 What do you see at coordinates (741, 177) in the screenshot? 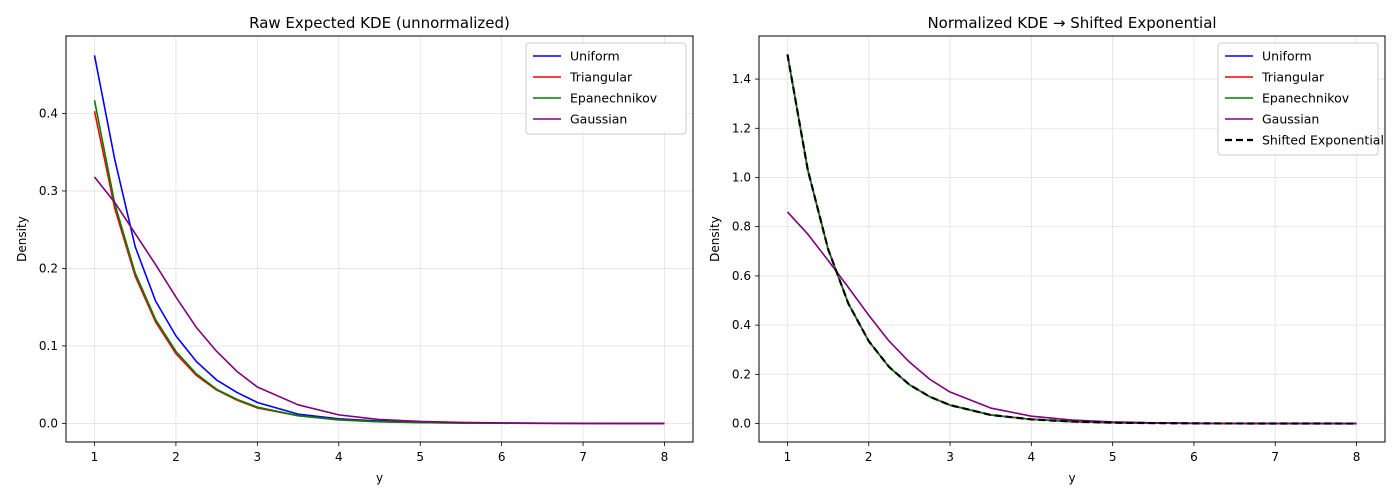
I see `y-tick-label: 1.0` at bounding box center [741, 177].